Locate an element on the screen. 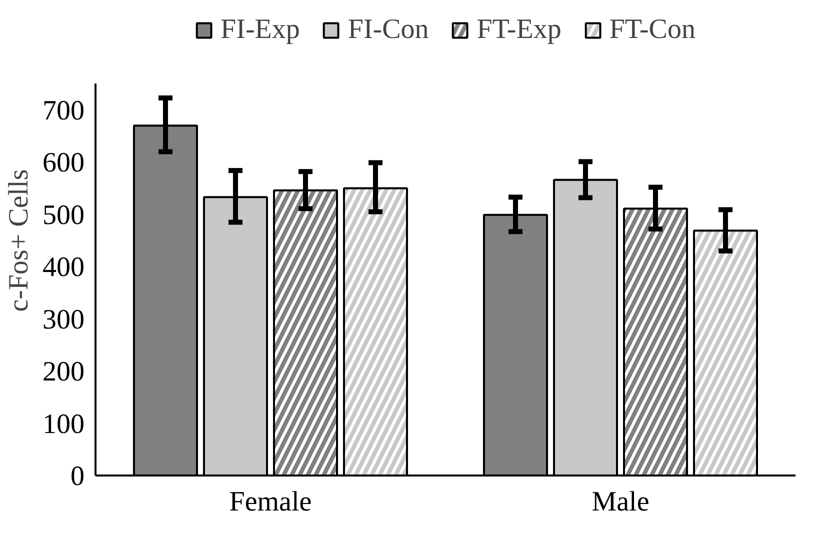 This screenshot has width=817, height=546. y-tick-label: 200 is located at coordinates (63, 372).